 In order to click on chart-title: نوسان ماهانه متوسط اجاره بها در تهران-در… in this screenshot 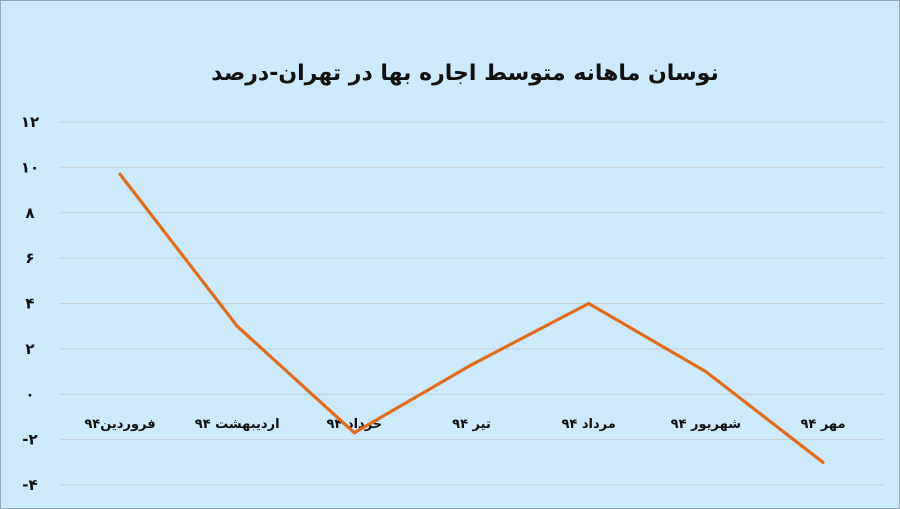, I will do `click(464, 73)`.